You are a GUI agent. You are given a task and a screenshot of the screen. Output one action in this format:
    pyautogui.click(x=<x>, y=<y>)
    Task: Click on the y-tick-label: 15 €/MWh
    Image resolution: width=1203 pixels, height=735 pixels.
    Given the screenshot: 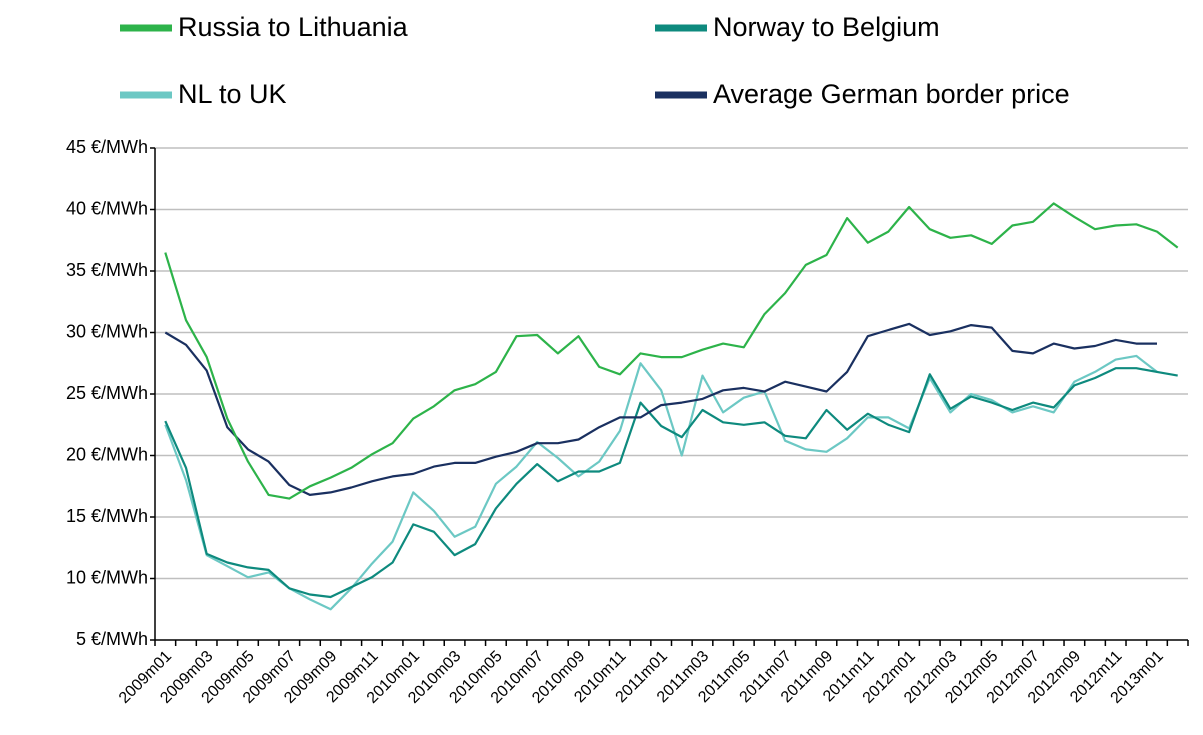 What is the action you would take?
    pyautogui.click(x=107, y=516)
    